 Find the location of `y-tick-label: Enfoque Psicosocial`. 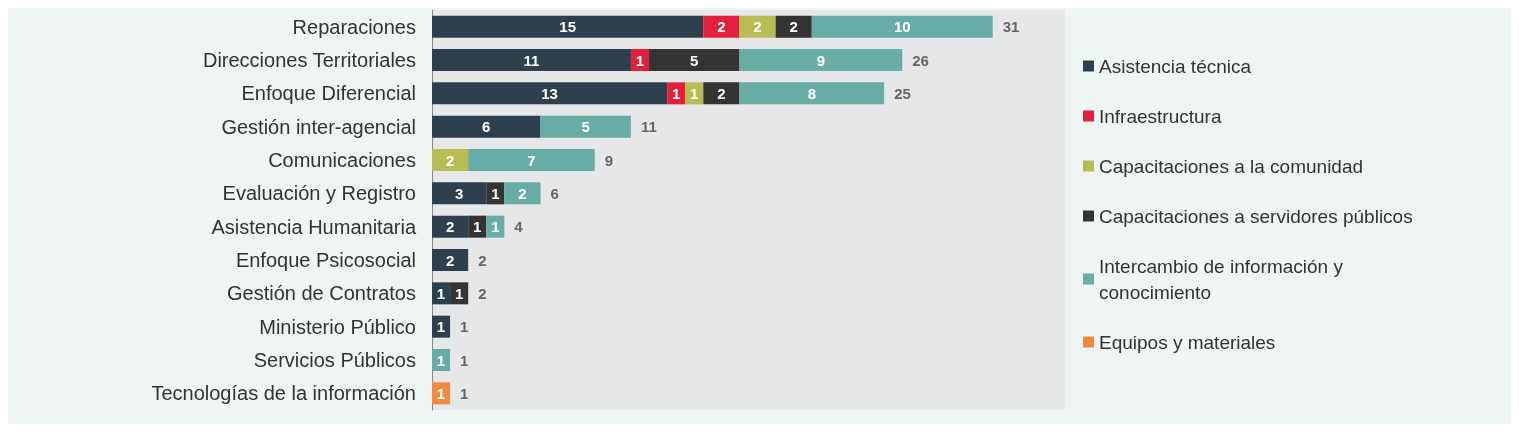

y-tick-label: Enfoque Psicosocial is located at coordinates (325, 260).